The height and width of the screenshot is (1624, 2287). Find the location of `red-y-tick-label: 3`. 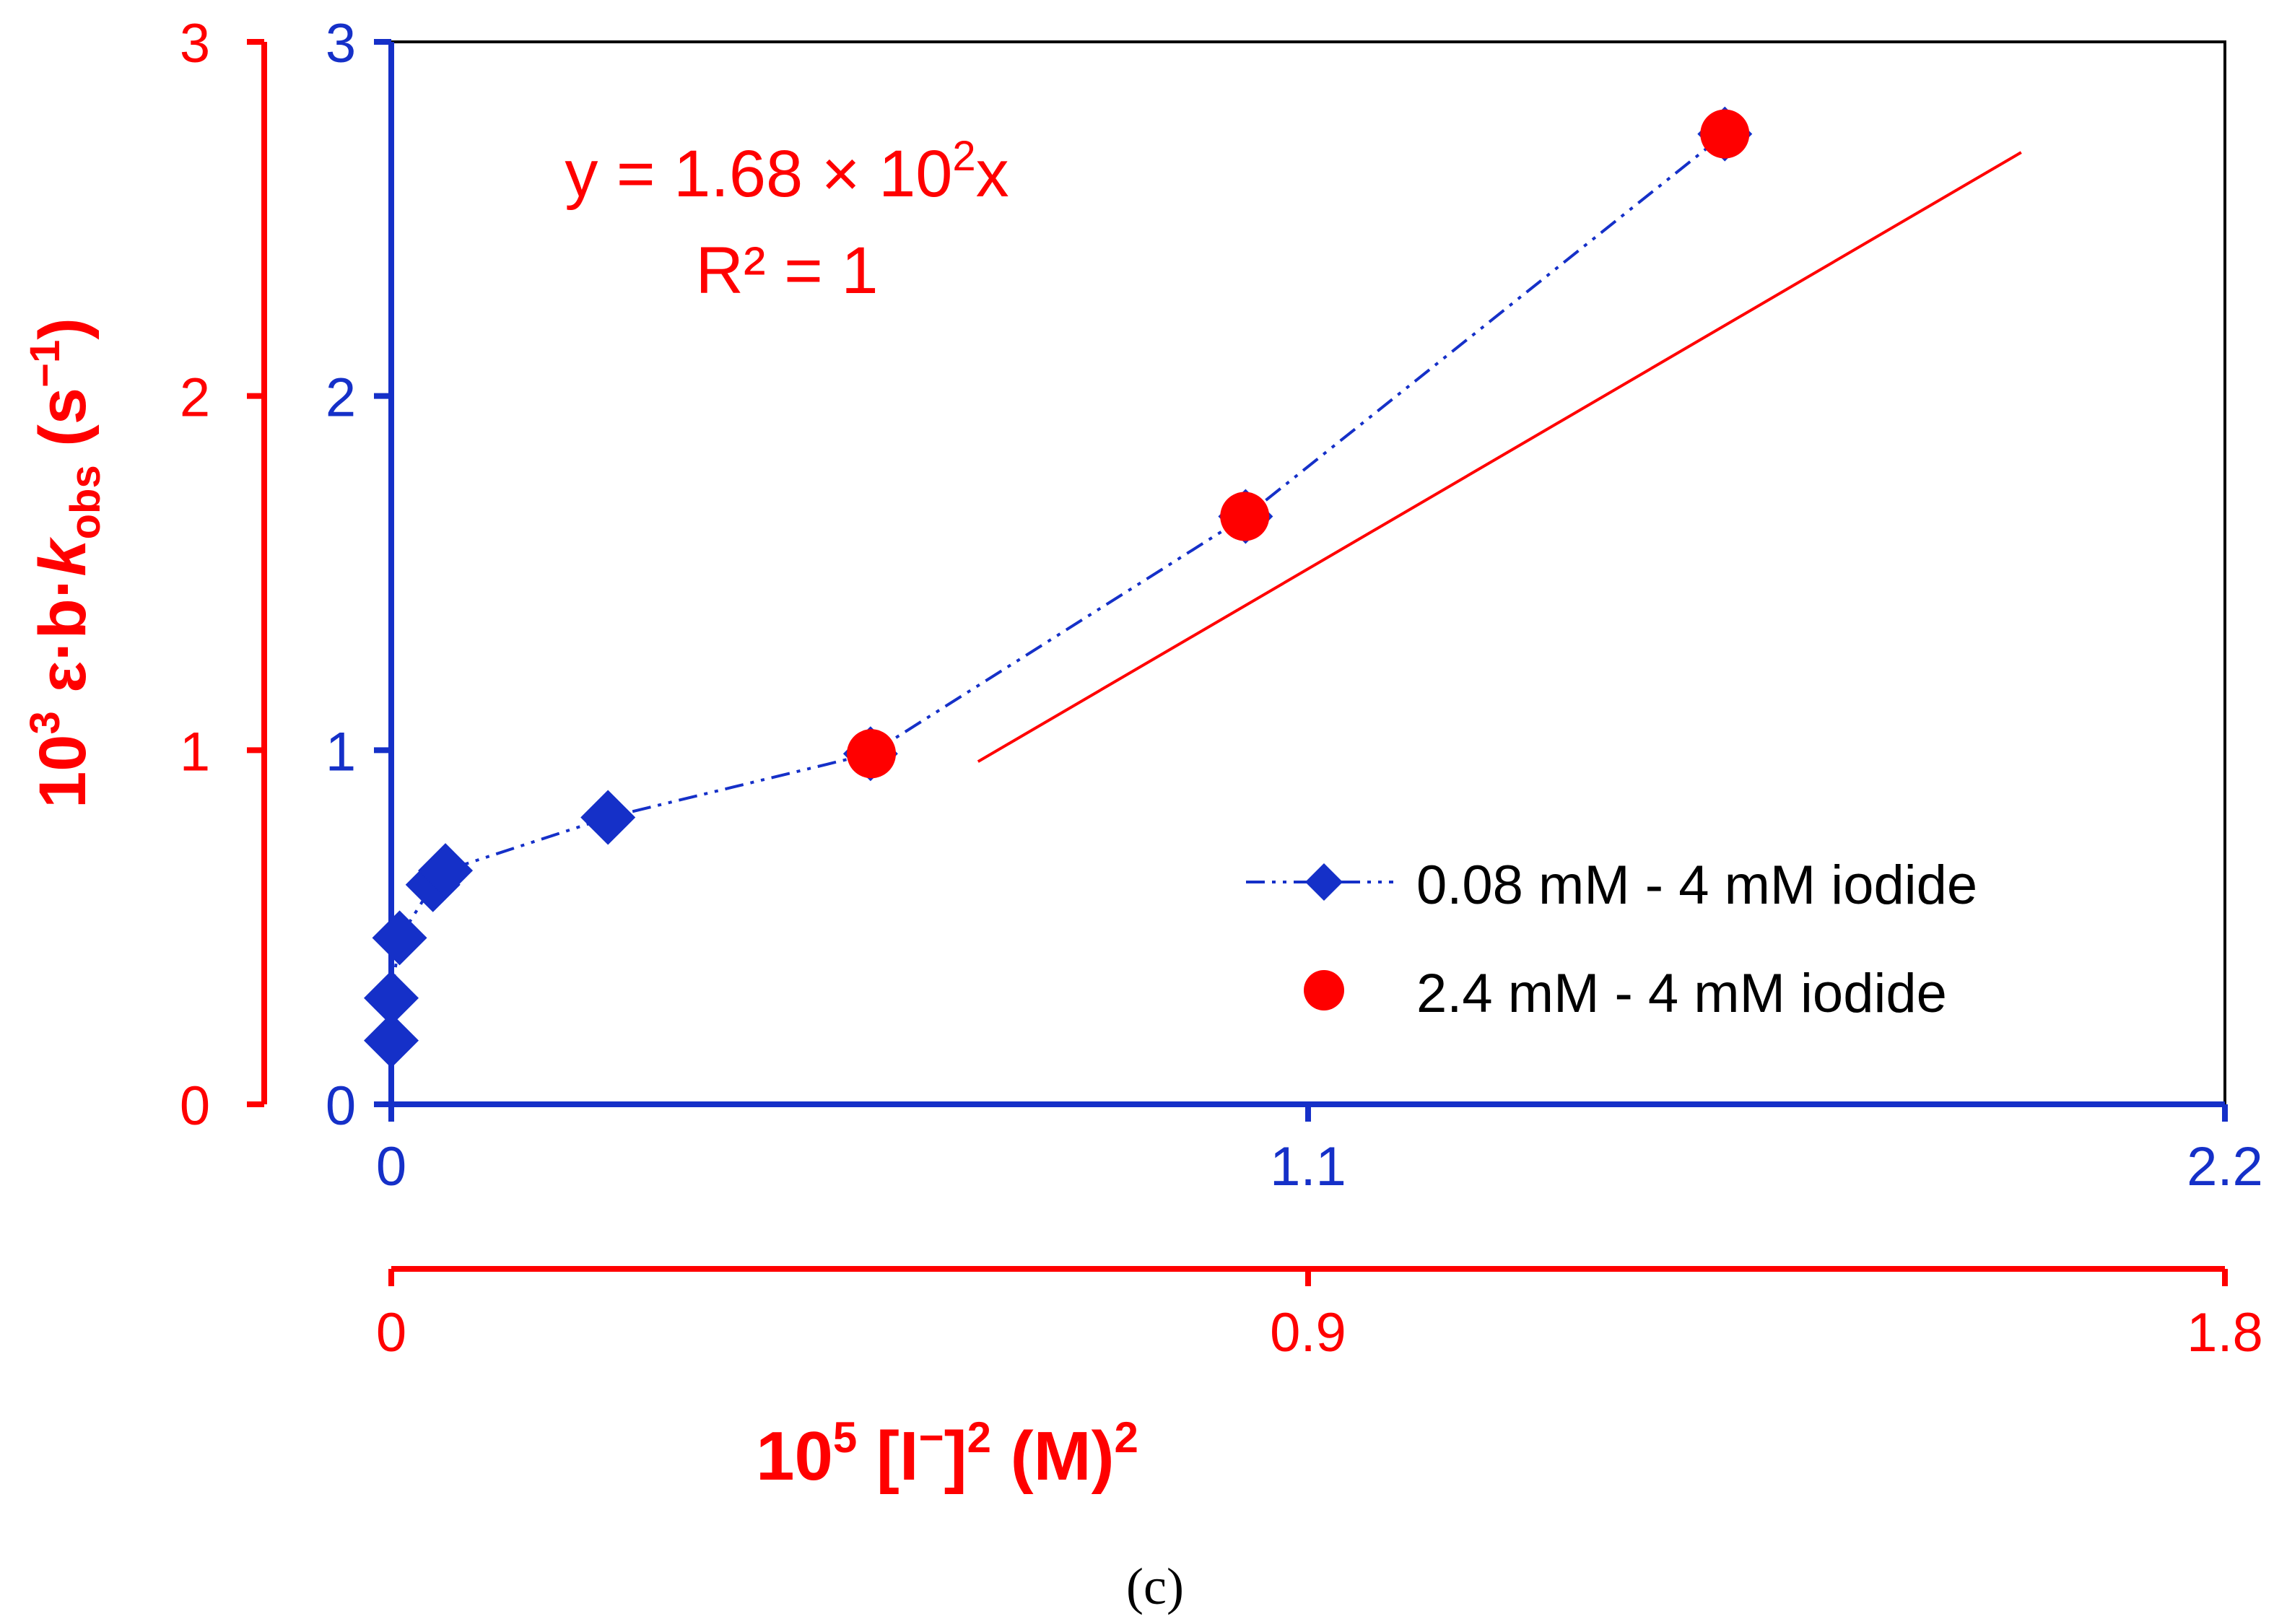

red-y-tick-label: 3 is located at coordinates (195, 43).